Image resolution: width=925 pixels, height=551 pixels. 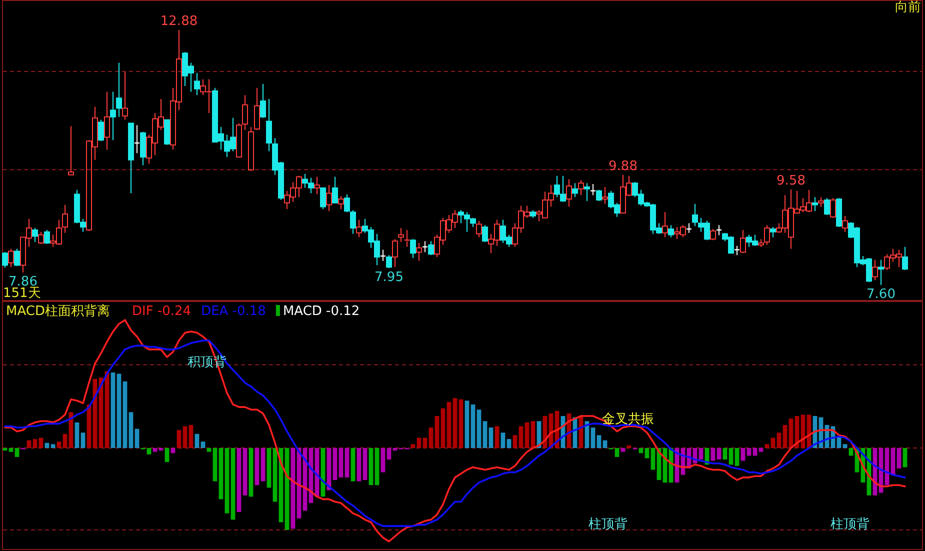 I want to click on annotation: 金叉共振, so click(x=628, y=419).